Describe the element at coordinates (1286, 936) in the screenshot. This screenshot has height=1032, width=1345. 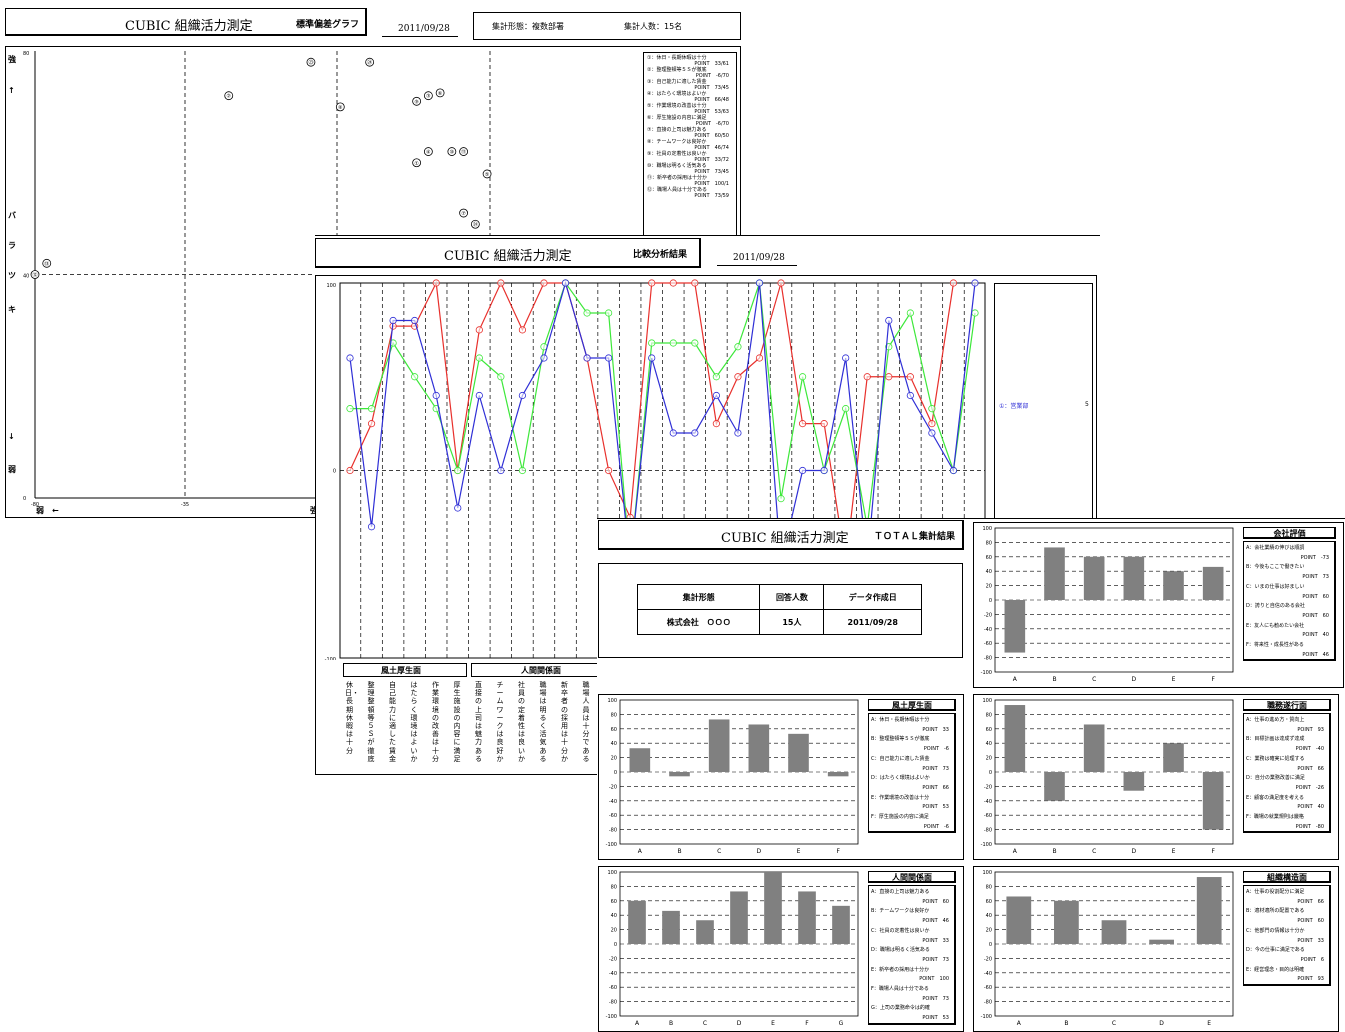
I see `panel-legend-item: C：他部門の情報は十分か POINT 33` at that location.